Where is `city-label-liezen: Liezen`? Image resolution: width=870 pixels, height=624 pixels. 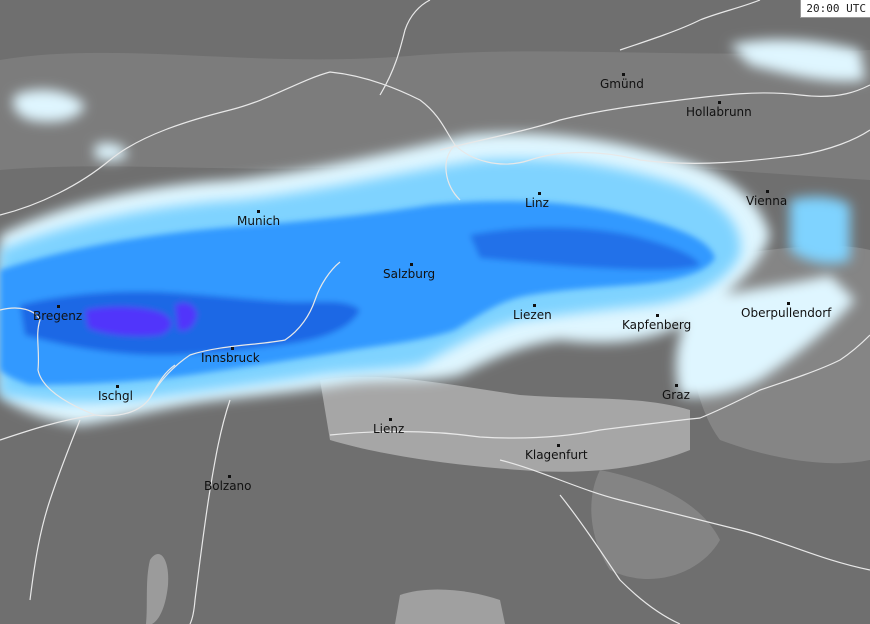 city-label-liezen: Liezen is located at coordinates (532, 312).